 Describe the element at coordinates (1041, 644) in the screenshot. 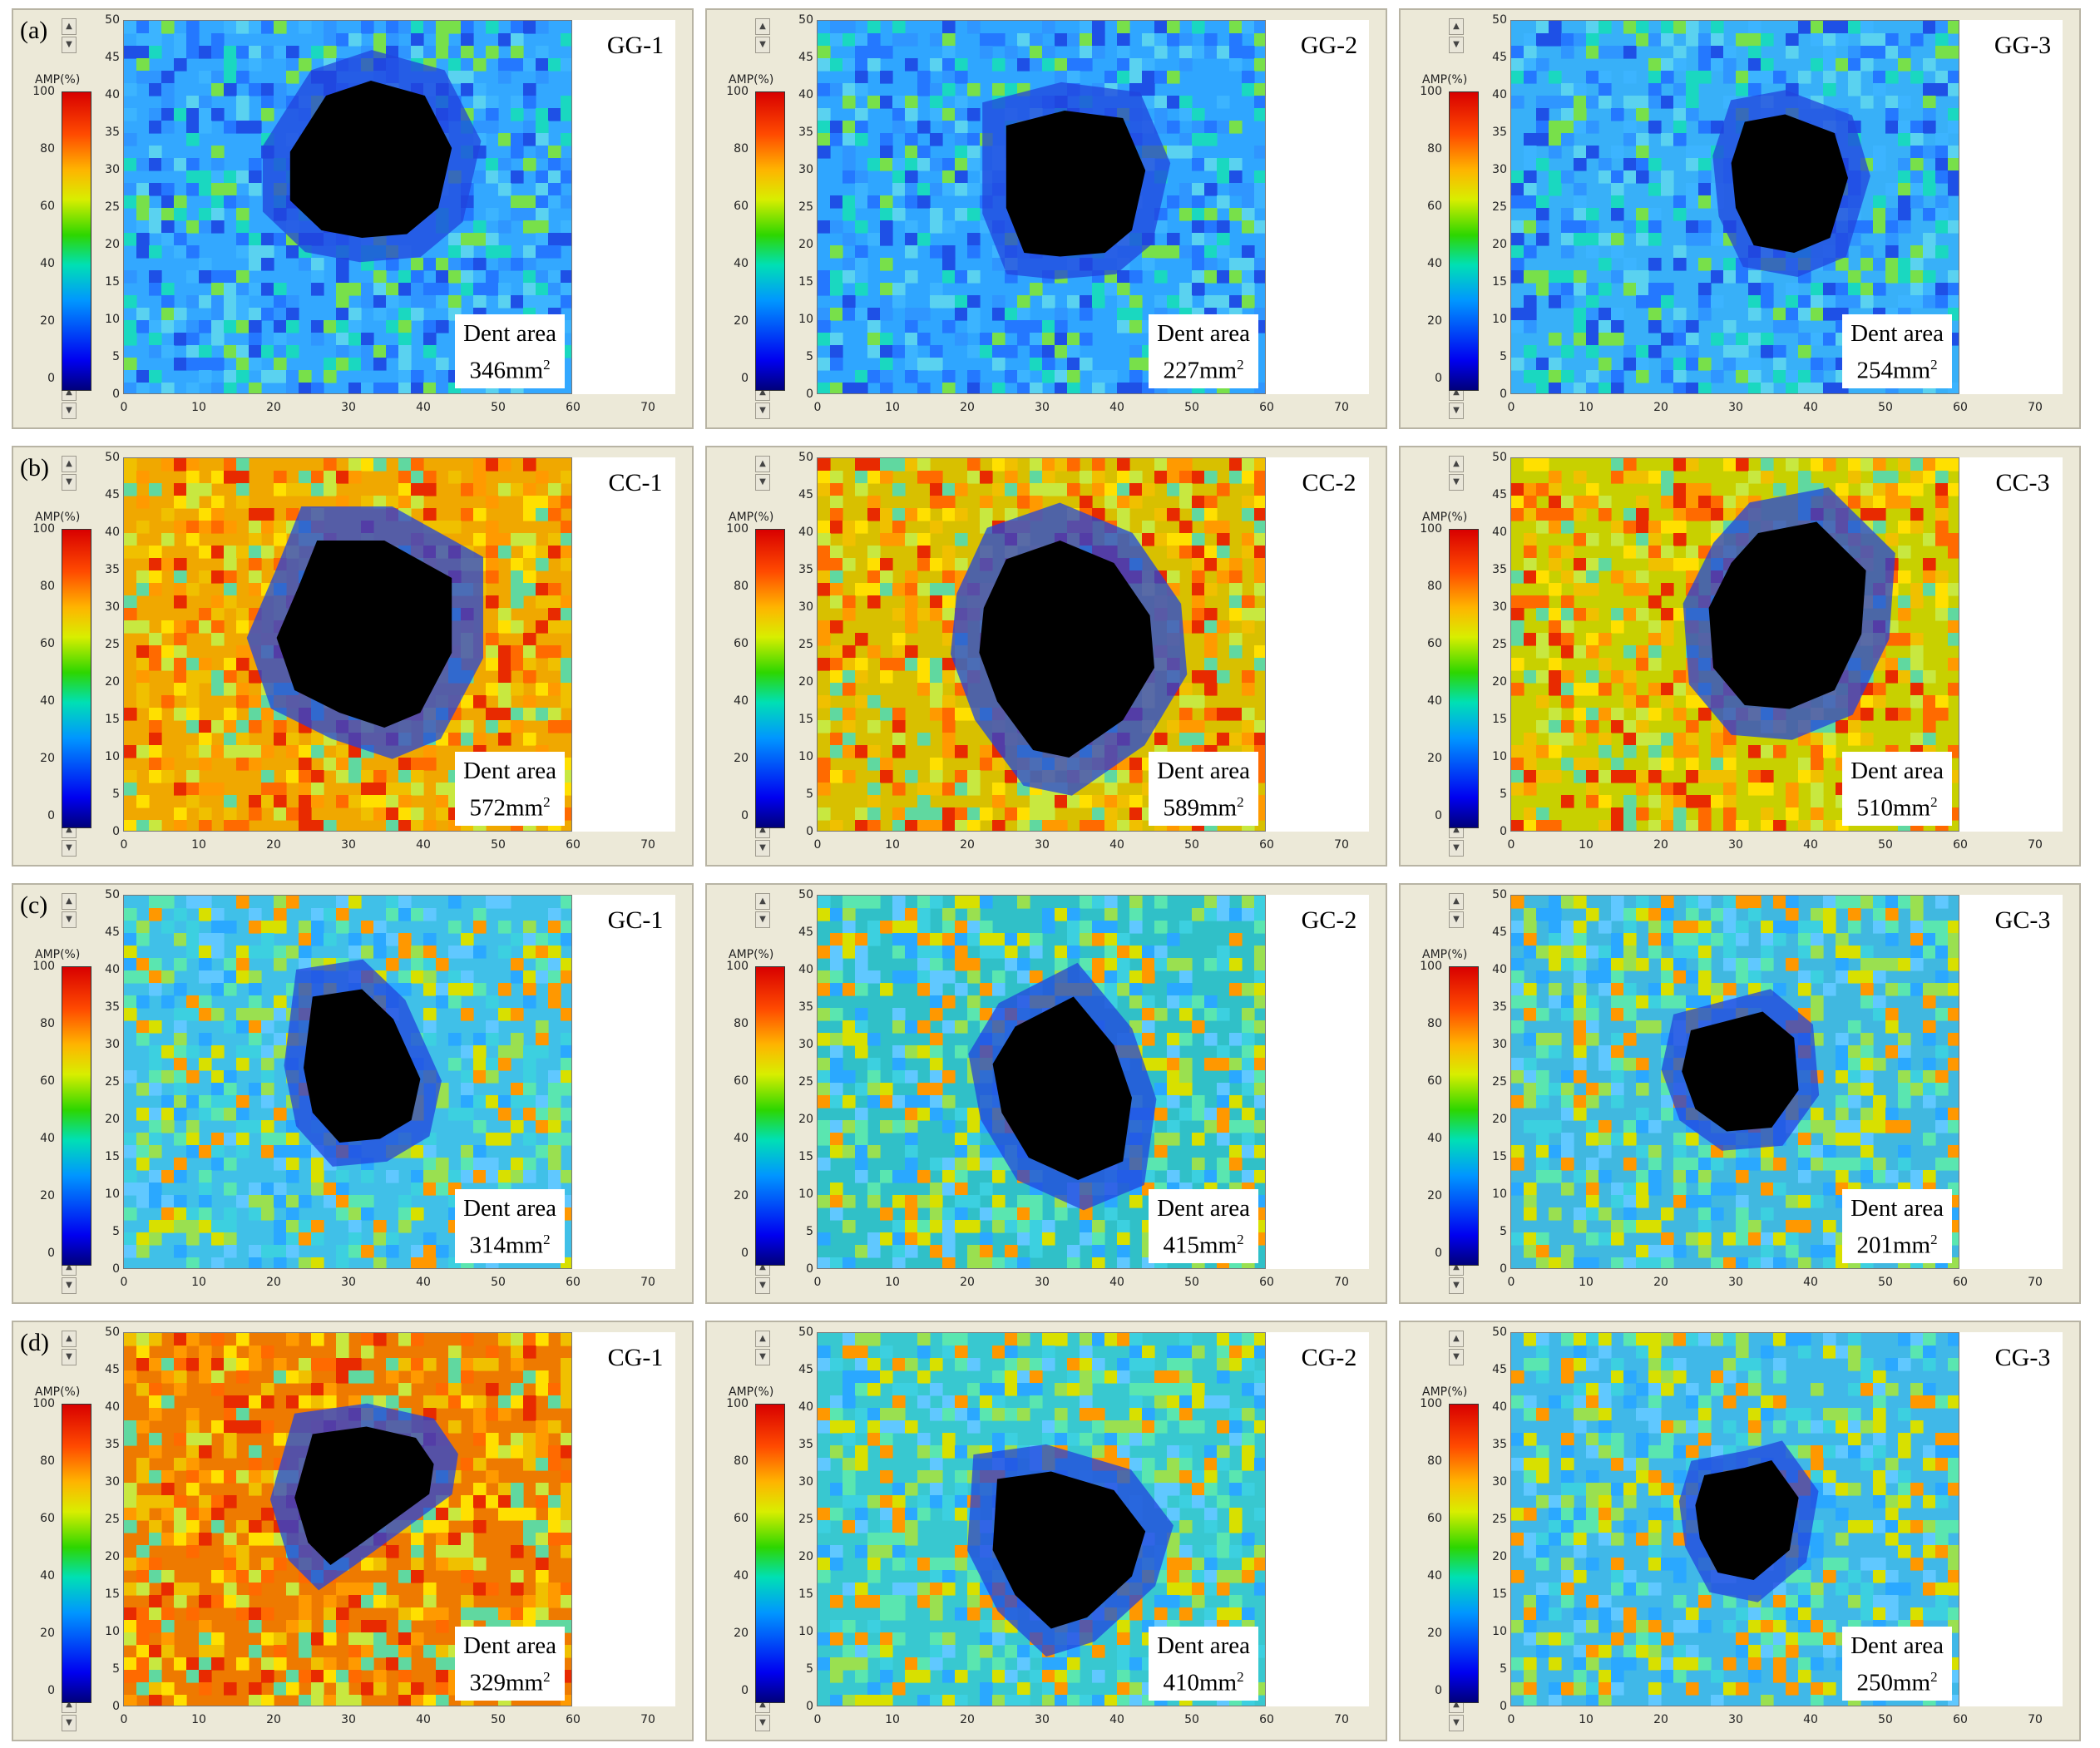

I see `c-scan-heatmap: Dent area 589mm2` at that location.